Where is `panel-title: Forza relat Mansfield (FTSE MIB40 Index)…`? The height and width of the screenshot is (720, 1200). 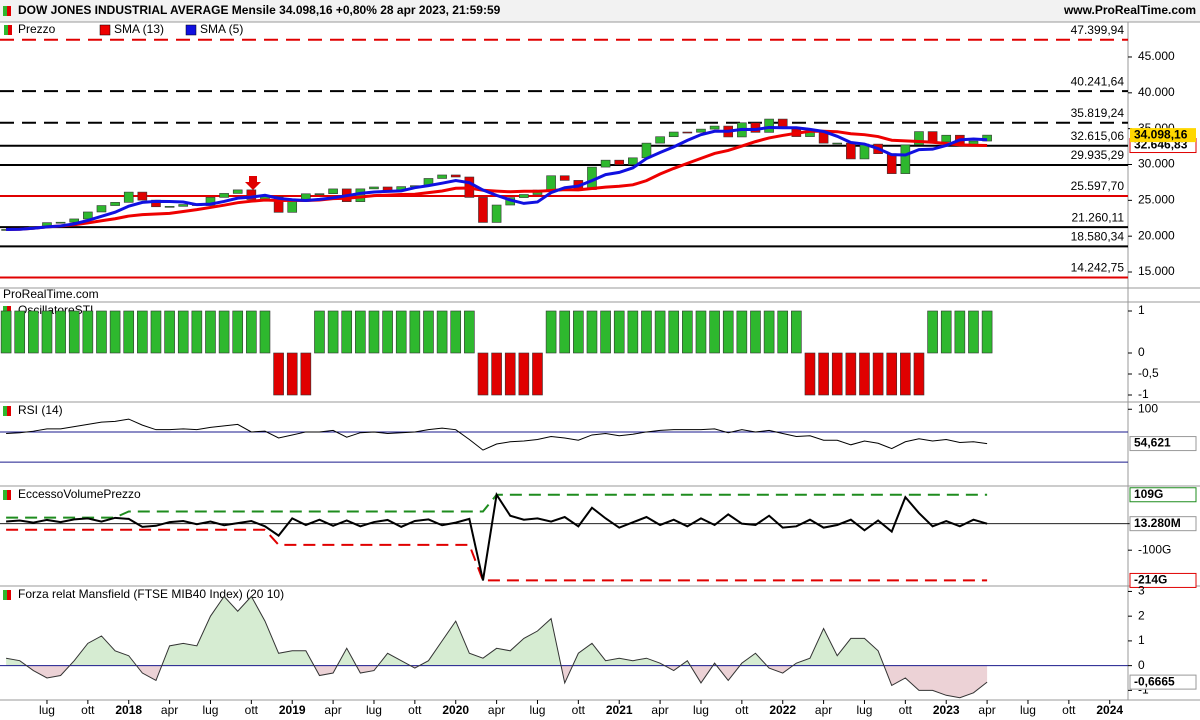
panel-title: Forza relat Mansfield (FTSE MIB40 Index)… is located at coordinates (151, 594).